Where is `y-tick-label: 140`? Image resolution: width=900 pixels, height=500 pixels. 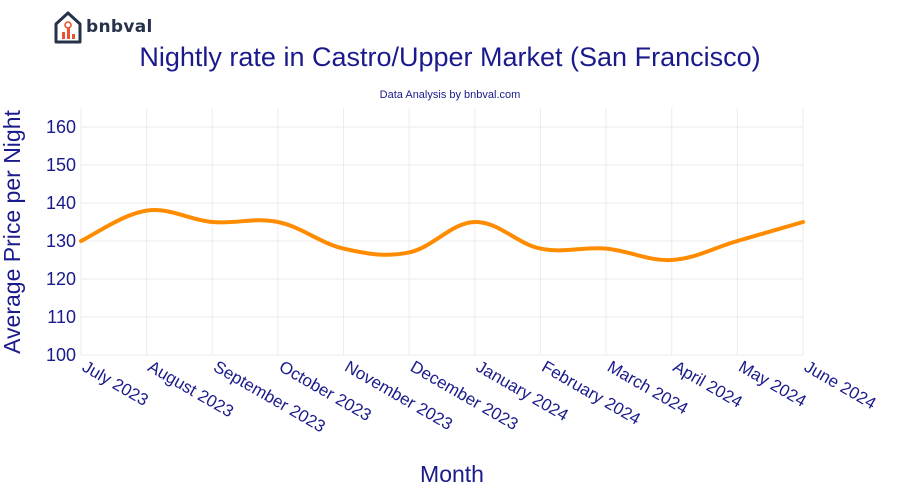 y-tick-label: 140 is located at coordinates (61, 203).